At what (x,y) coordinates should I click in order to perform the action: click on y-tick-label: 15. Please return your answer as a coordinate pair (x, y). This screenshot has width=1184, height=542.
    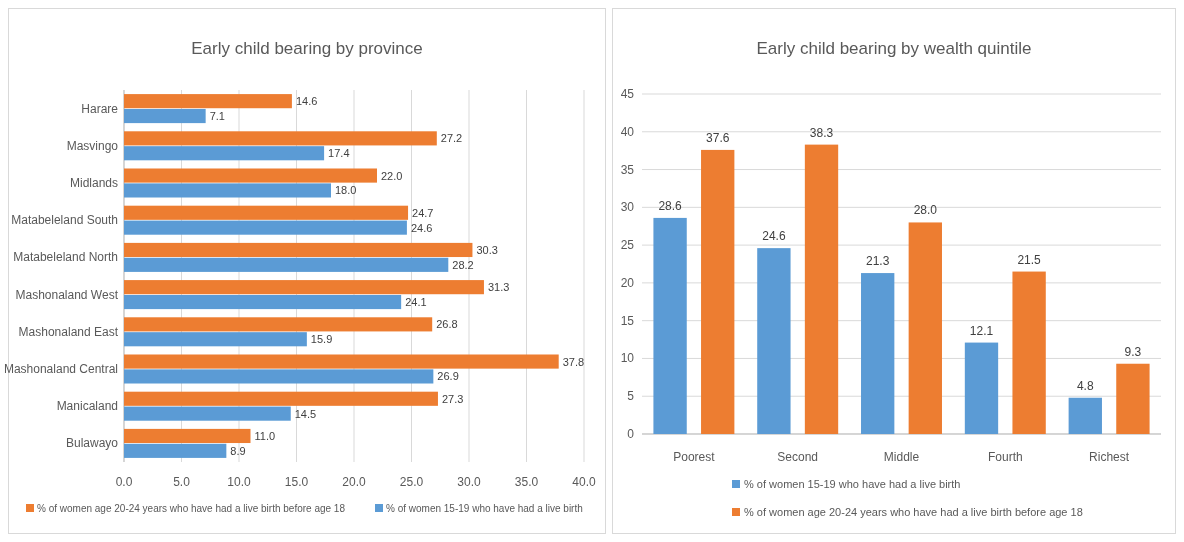
    Looking at the image, I should click on (627, 320).